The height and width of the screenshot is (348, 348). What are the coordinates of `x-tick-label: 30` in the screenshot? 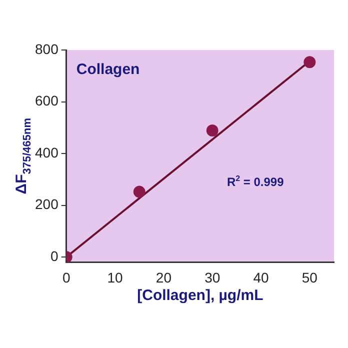 It's located at (212, 277).